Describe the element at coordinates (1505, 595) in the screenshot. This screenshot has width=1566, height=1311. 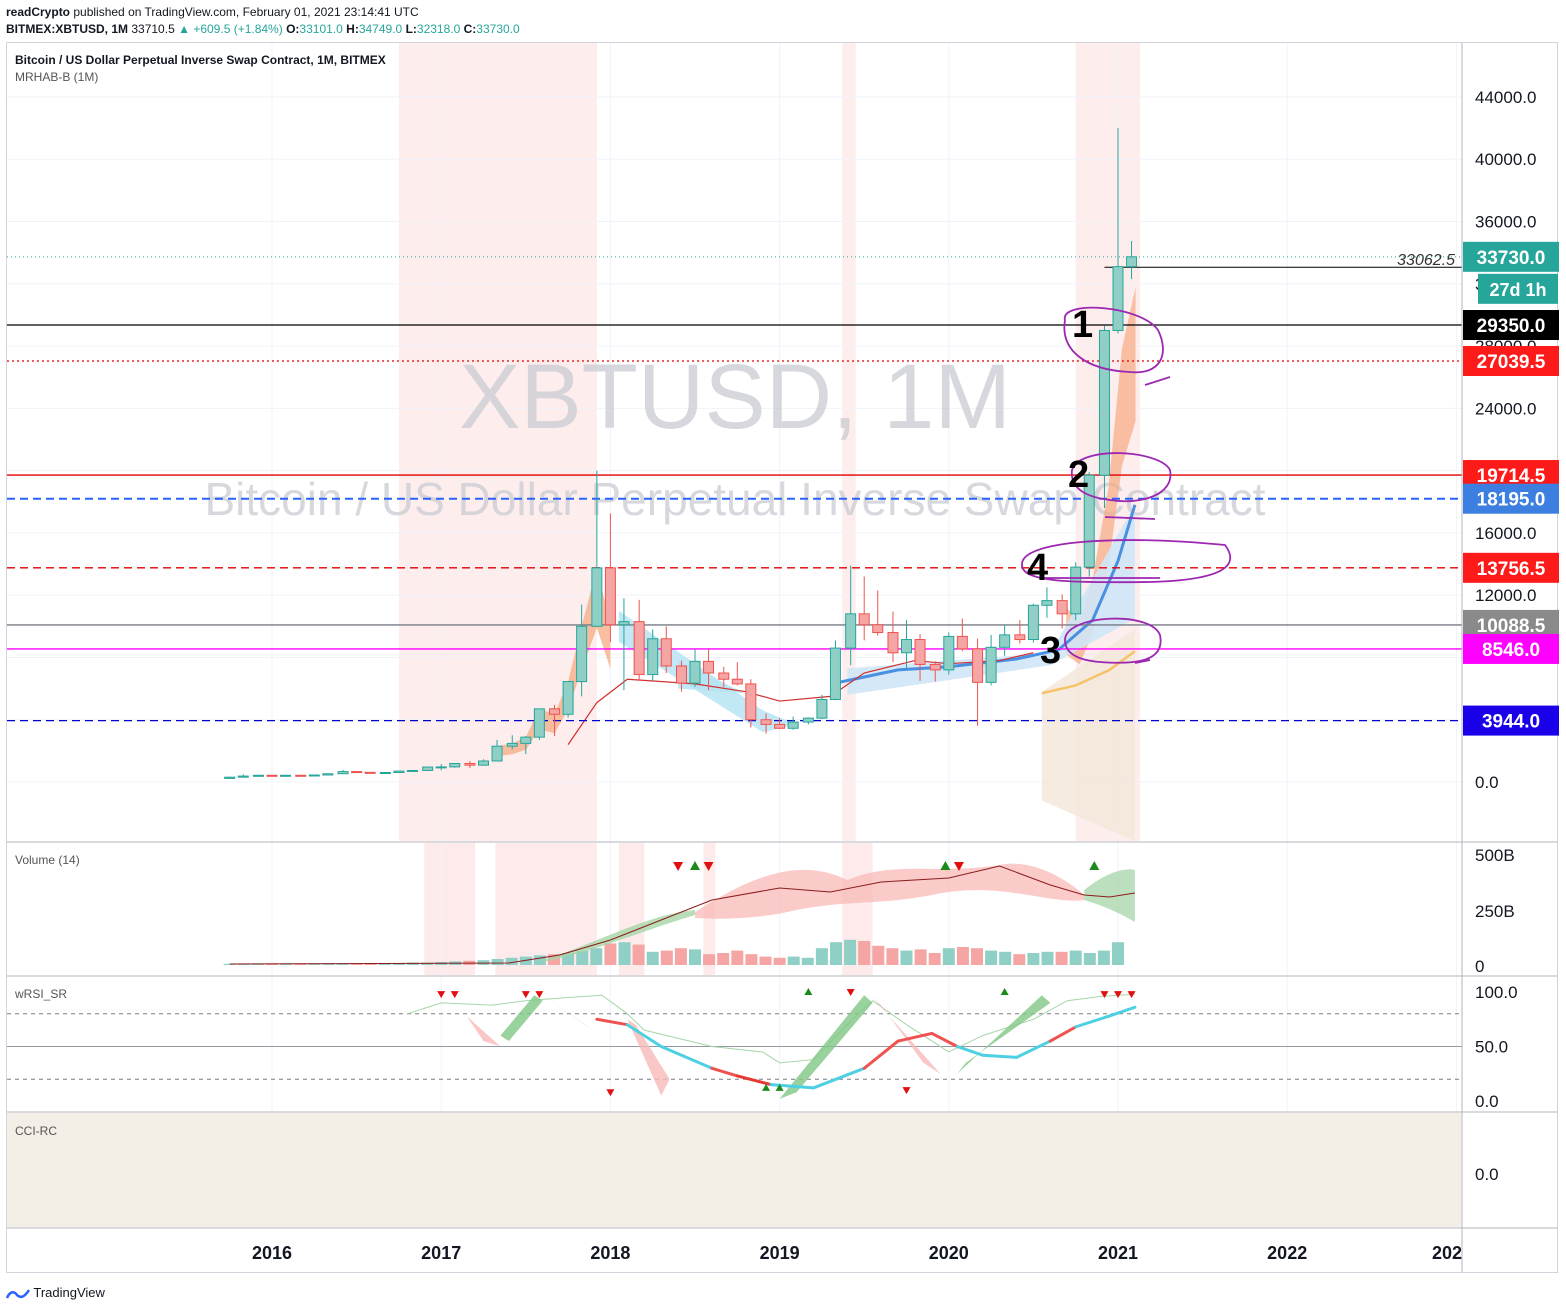
I see `price-tick-label: 12000.0` at that location.